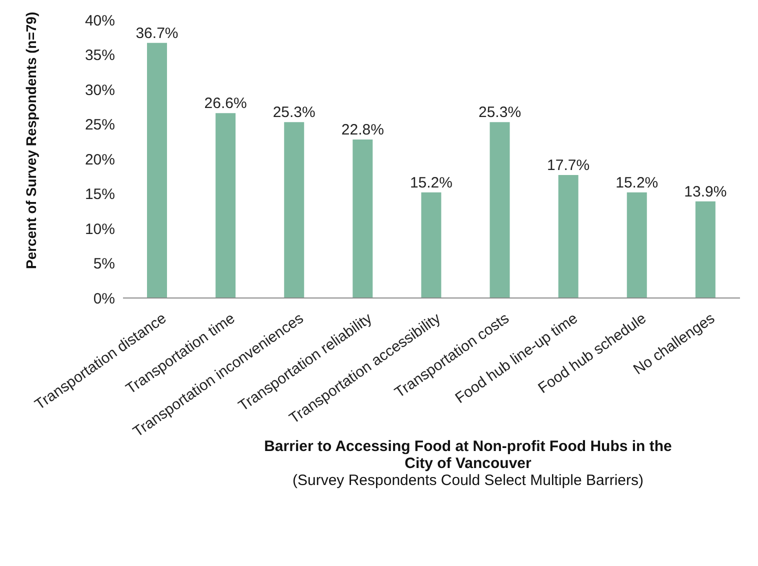 The width and height of the screenshot is (758, 566). Describe the element at coordinates (99, 90) in the screenshot. I see `y-tick-label: 30%` at that location.